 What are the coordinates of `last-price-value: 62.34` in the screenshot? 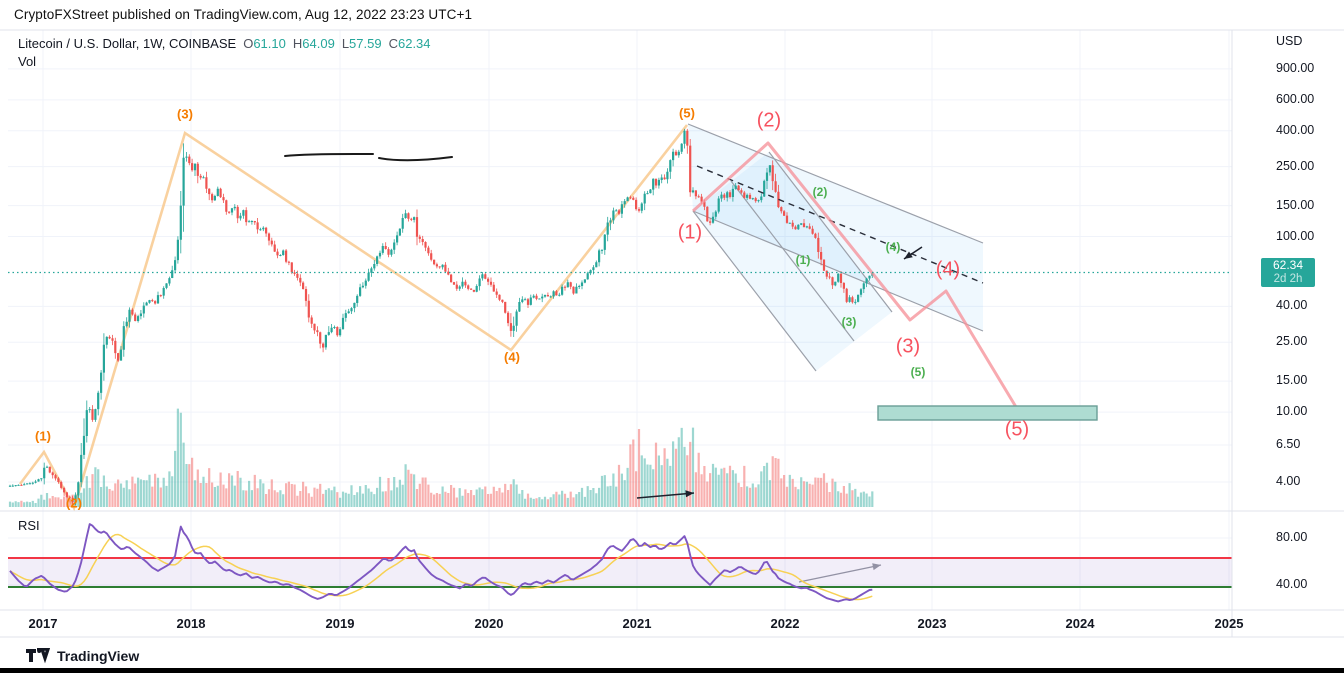 It's located at (1288, 265).